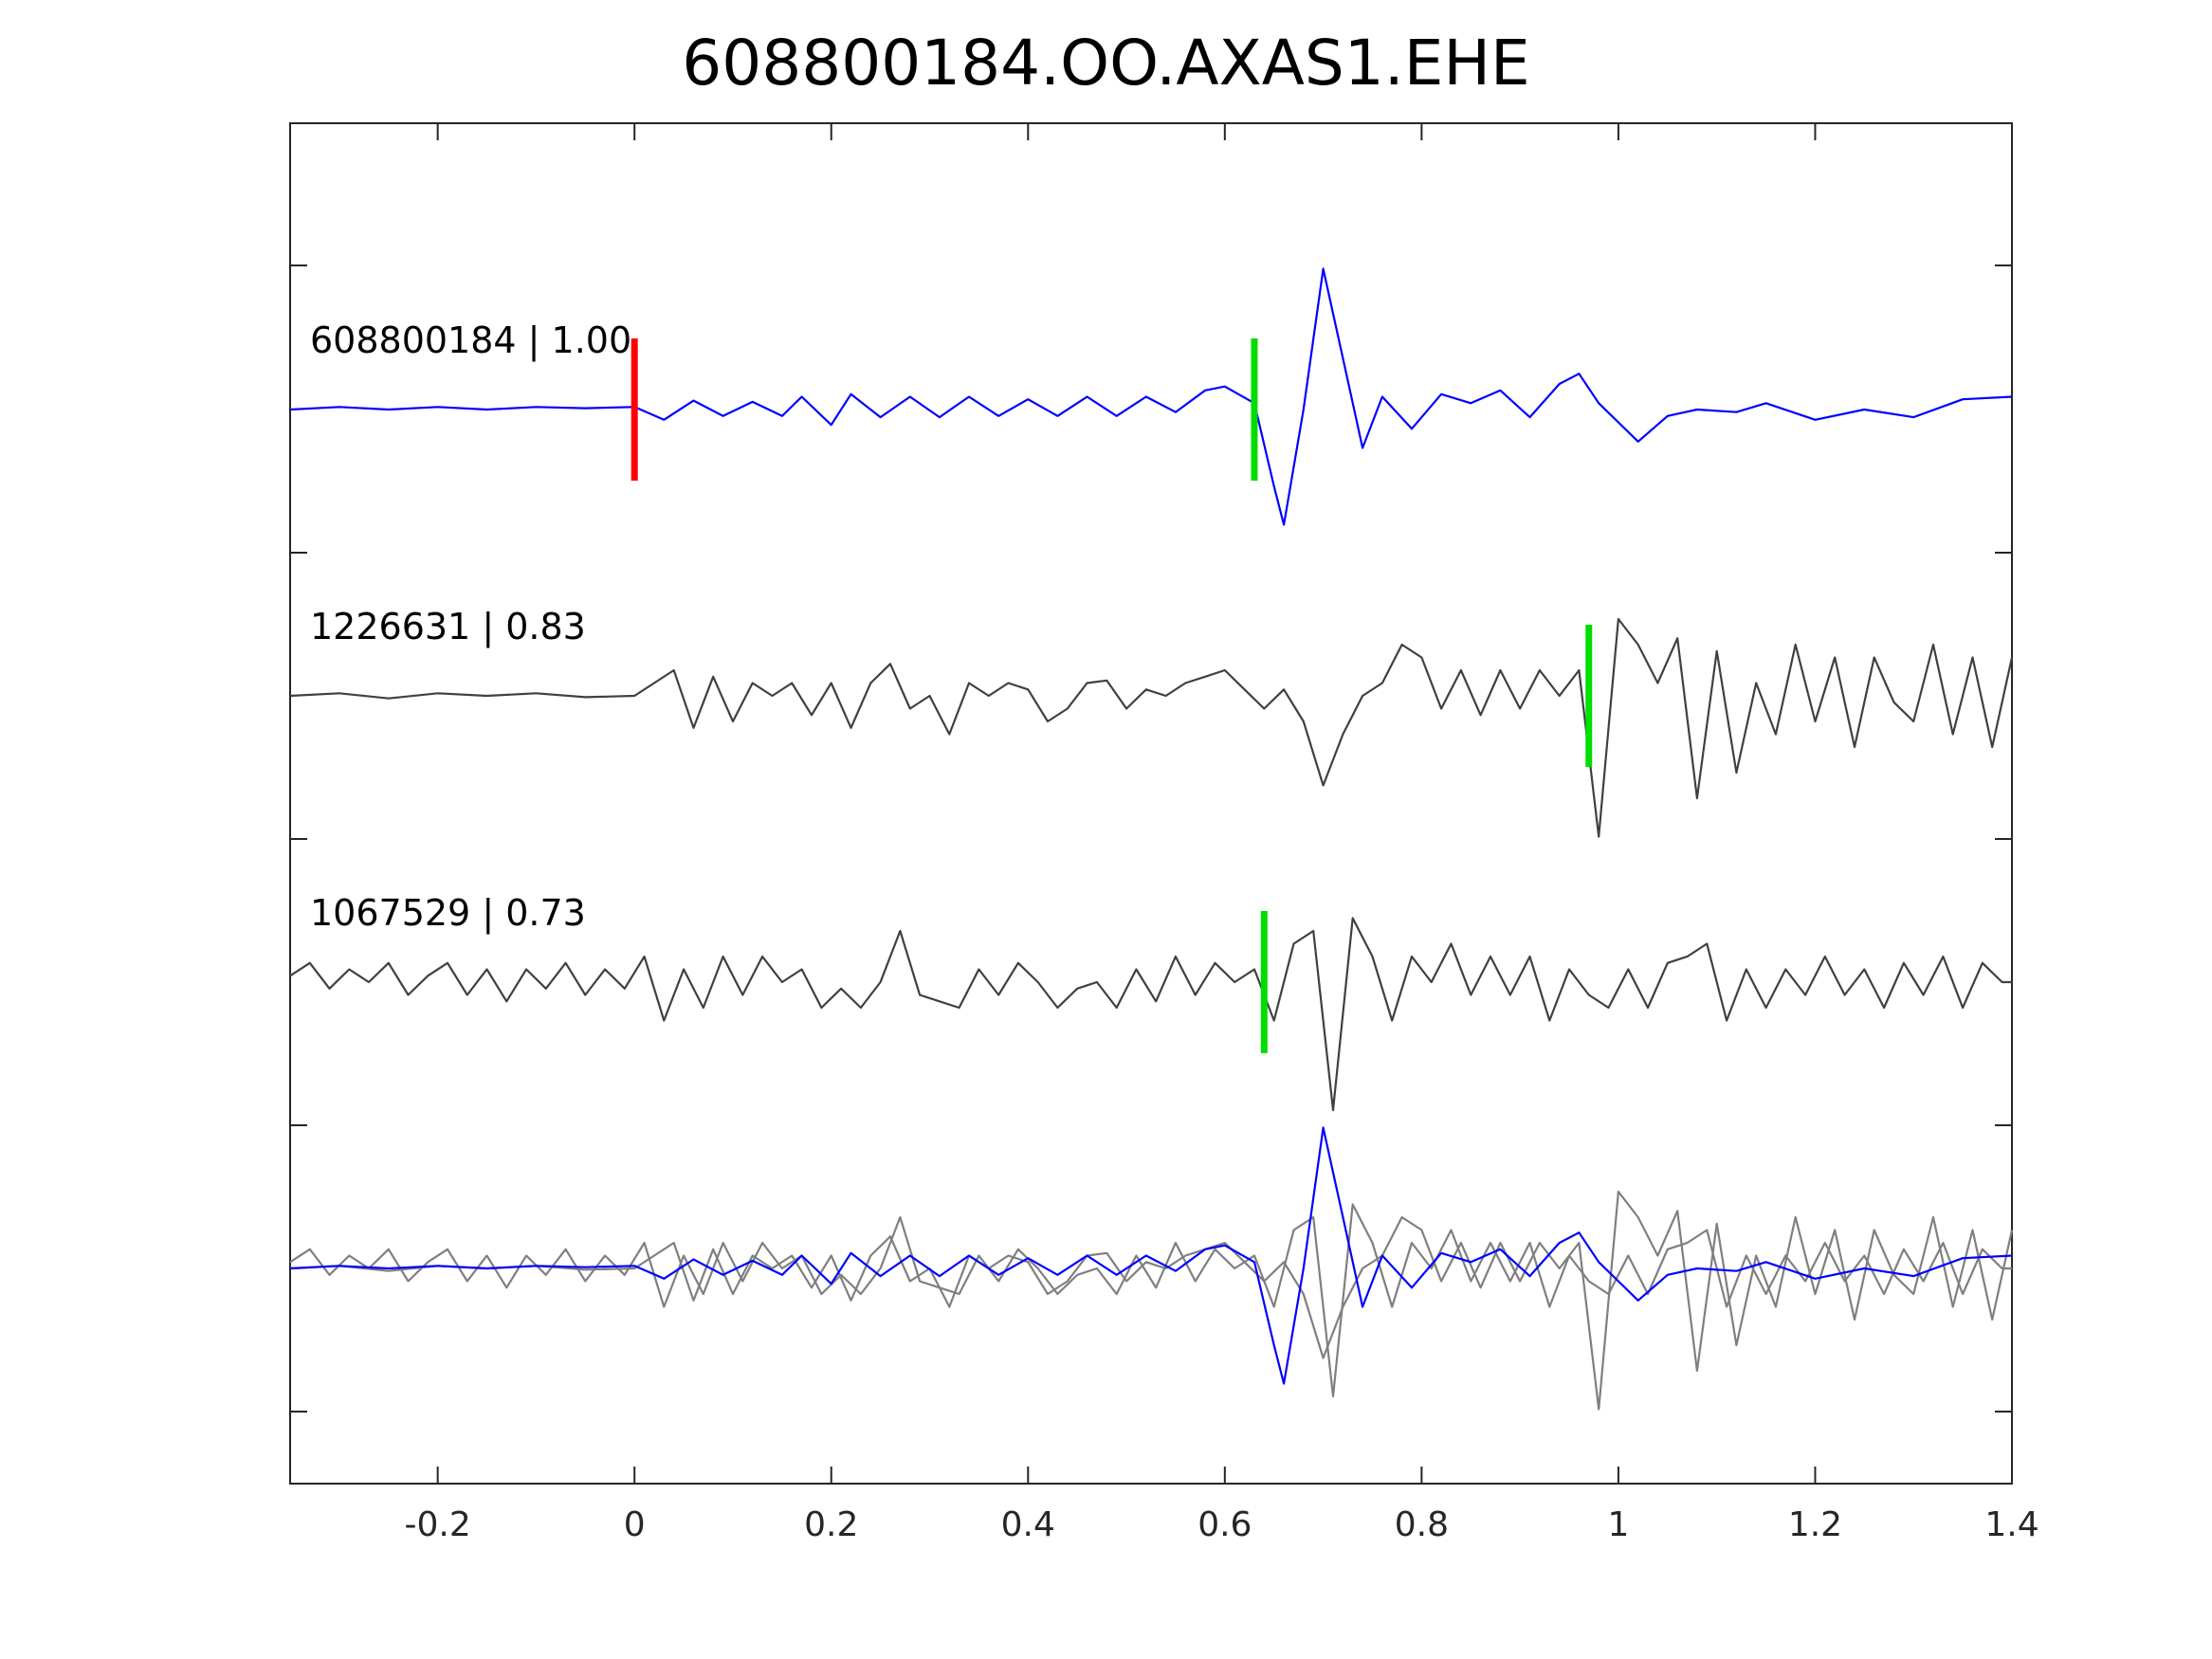 The width and height of the screenshot is (2212, 1659). Describe the element at coordinates (438, 1524) in the screenshot. I see `x-tick-label-0: -0.2` at that location.